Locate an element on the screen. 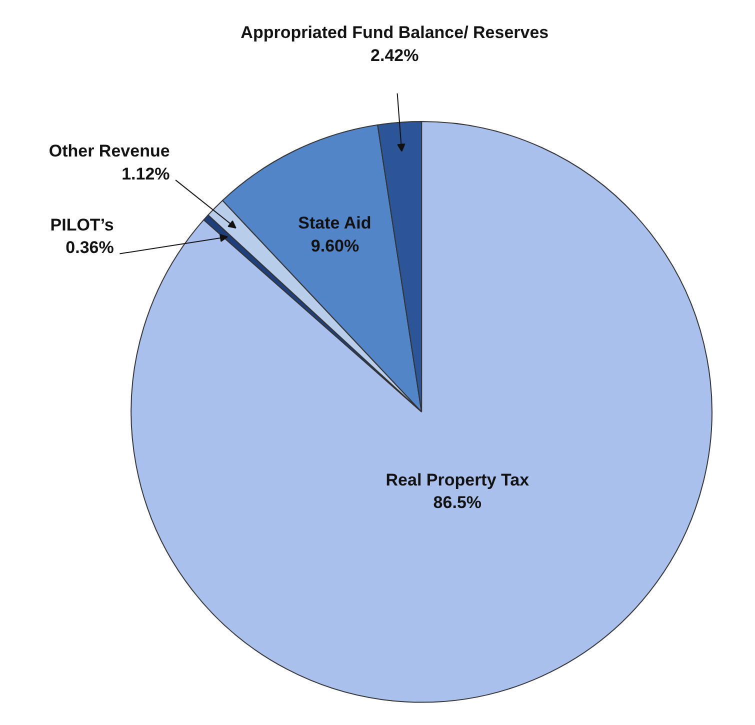 The image size is (755, 725). slice-label: Appropriated Fund Balance/ Reserves is located at coordinates (394, 32).